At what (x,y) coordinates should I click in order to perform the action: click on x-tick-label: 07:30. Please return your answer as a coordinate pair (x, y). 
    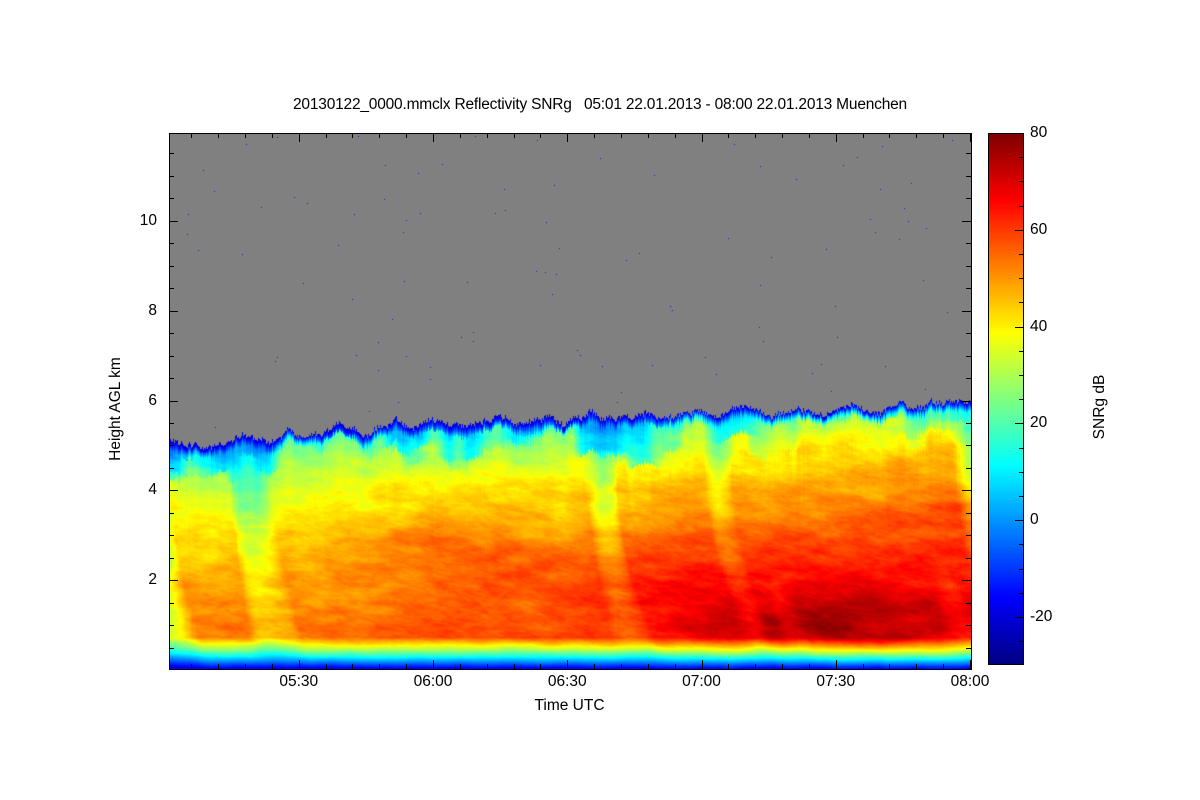
    Looking at the image, I should click on (836, 681).